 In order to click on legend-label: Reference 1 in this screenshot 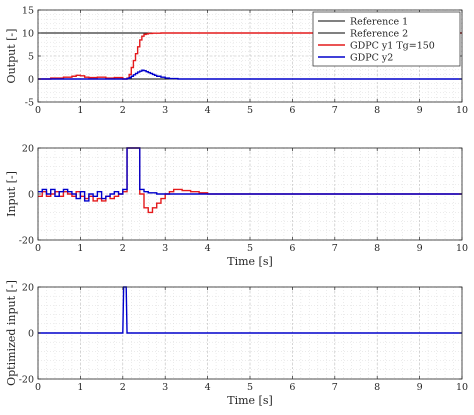, I will do `click(379, 22)`.